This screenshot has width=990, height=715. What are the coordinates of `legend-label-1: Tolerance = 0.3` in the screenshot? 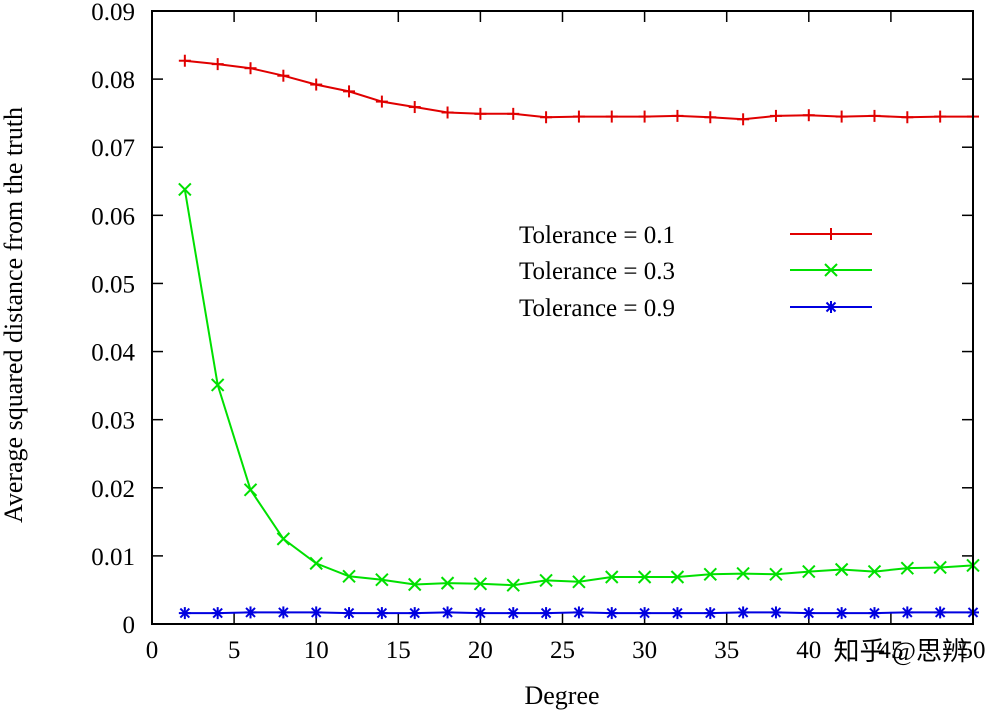 It's located at (597, 271).